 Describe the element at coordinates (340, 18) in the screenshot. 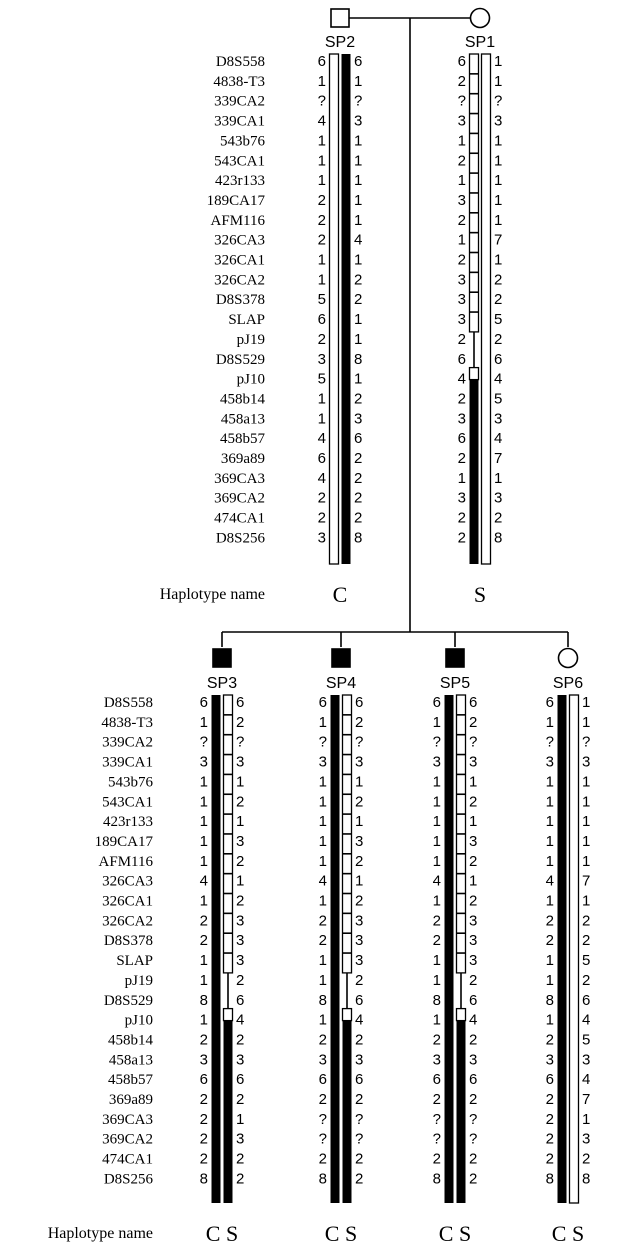

I see `male-symbol` at that location.